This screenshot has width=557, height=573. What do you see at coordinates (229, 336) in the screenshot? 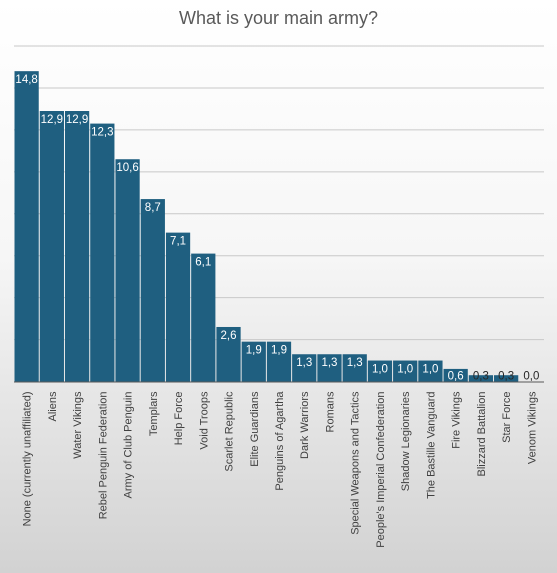
I see `data-label: 2,6` at bounding box center [229, 336].